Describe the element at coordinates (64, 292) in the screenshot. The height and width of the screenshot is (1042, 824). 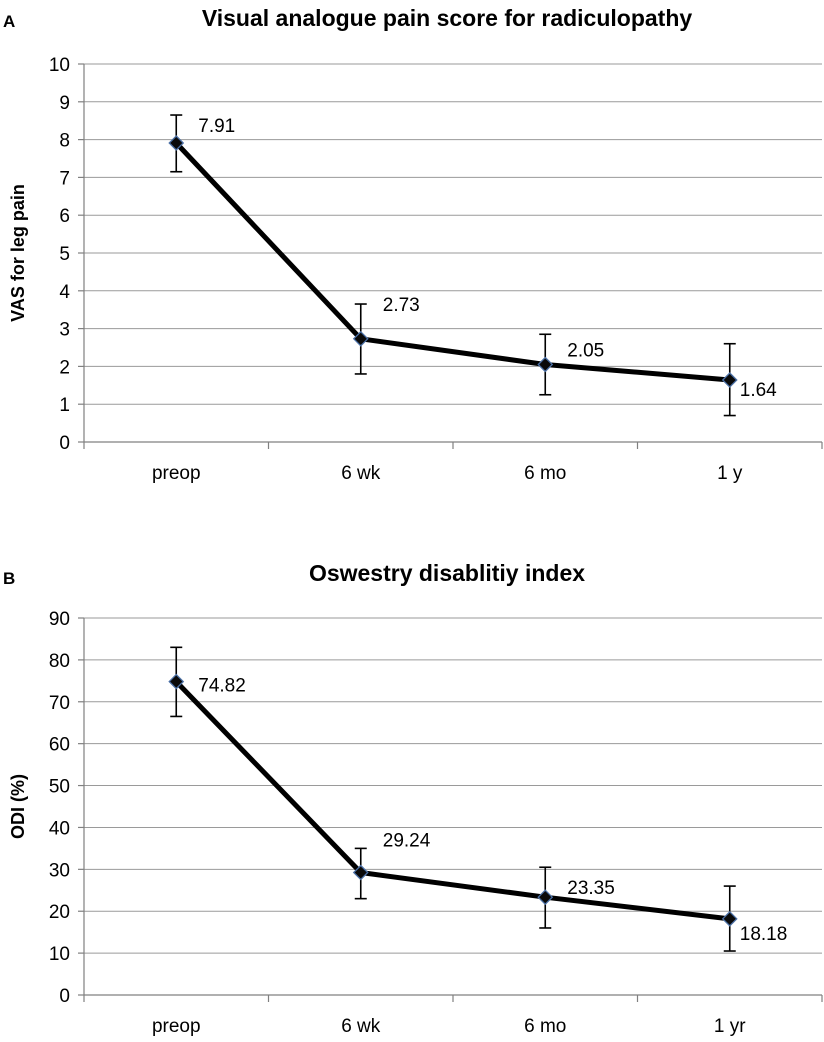
I see `y-tick-label: 4` at that location.